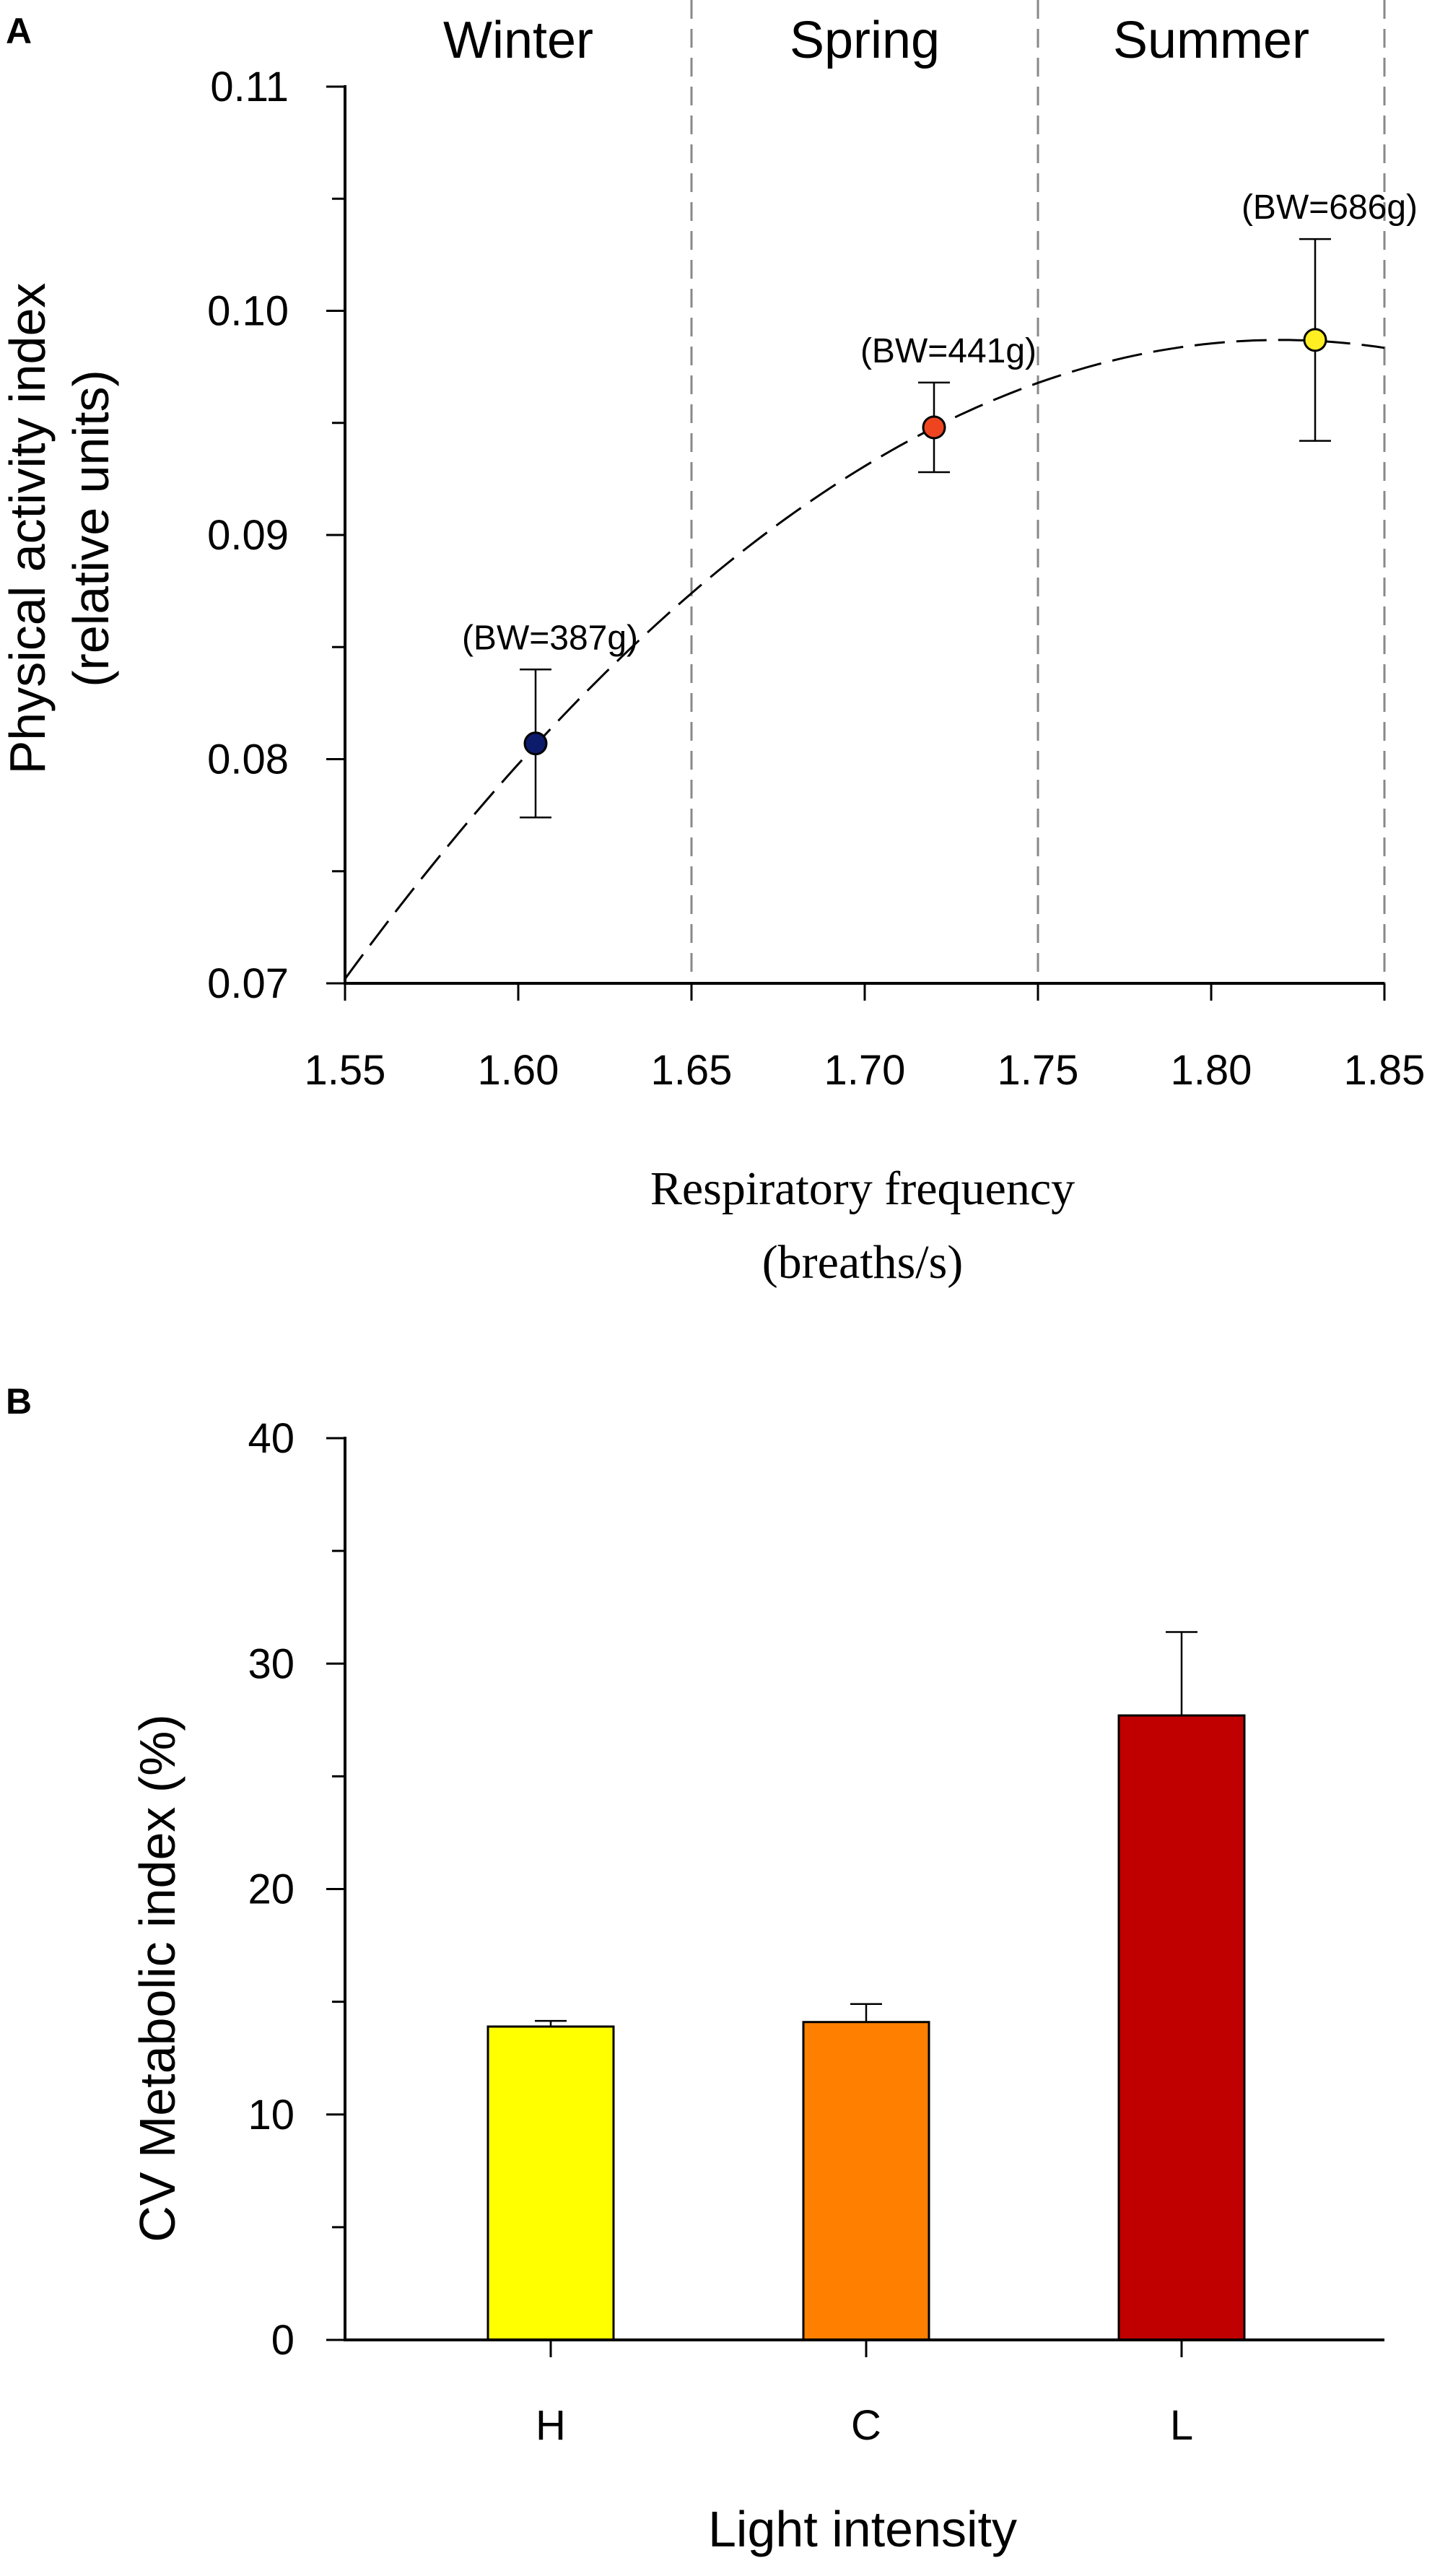 The width and height of the screenshot is (1440, 2576). What do you see at coordinates (19, 1401) in the screenshot?
I see `panel-b-label: B` at bounding box center [19, 1401].